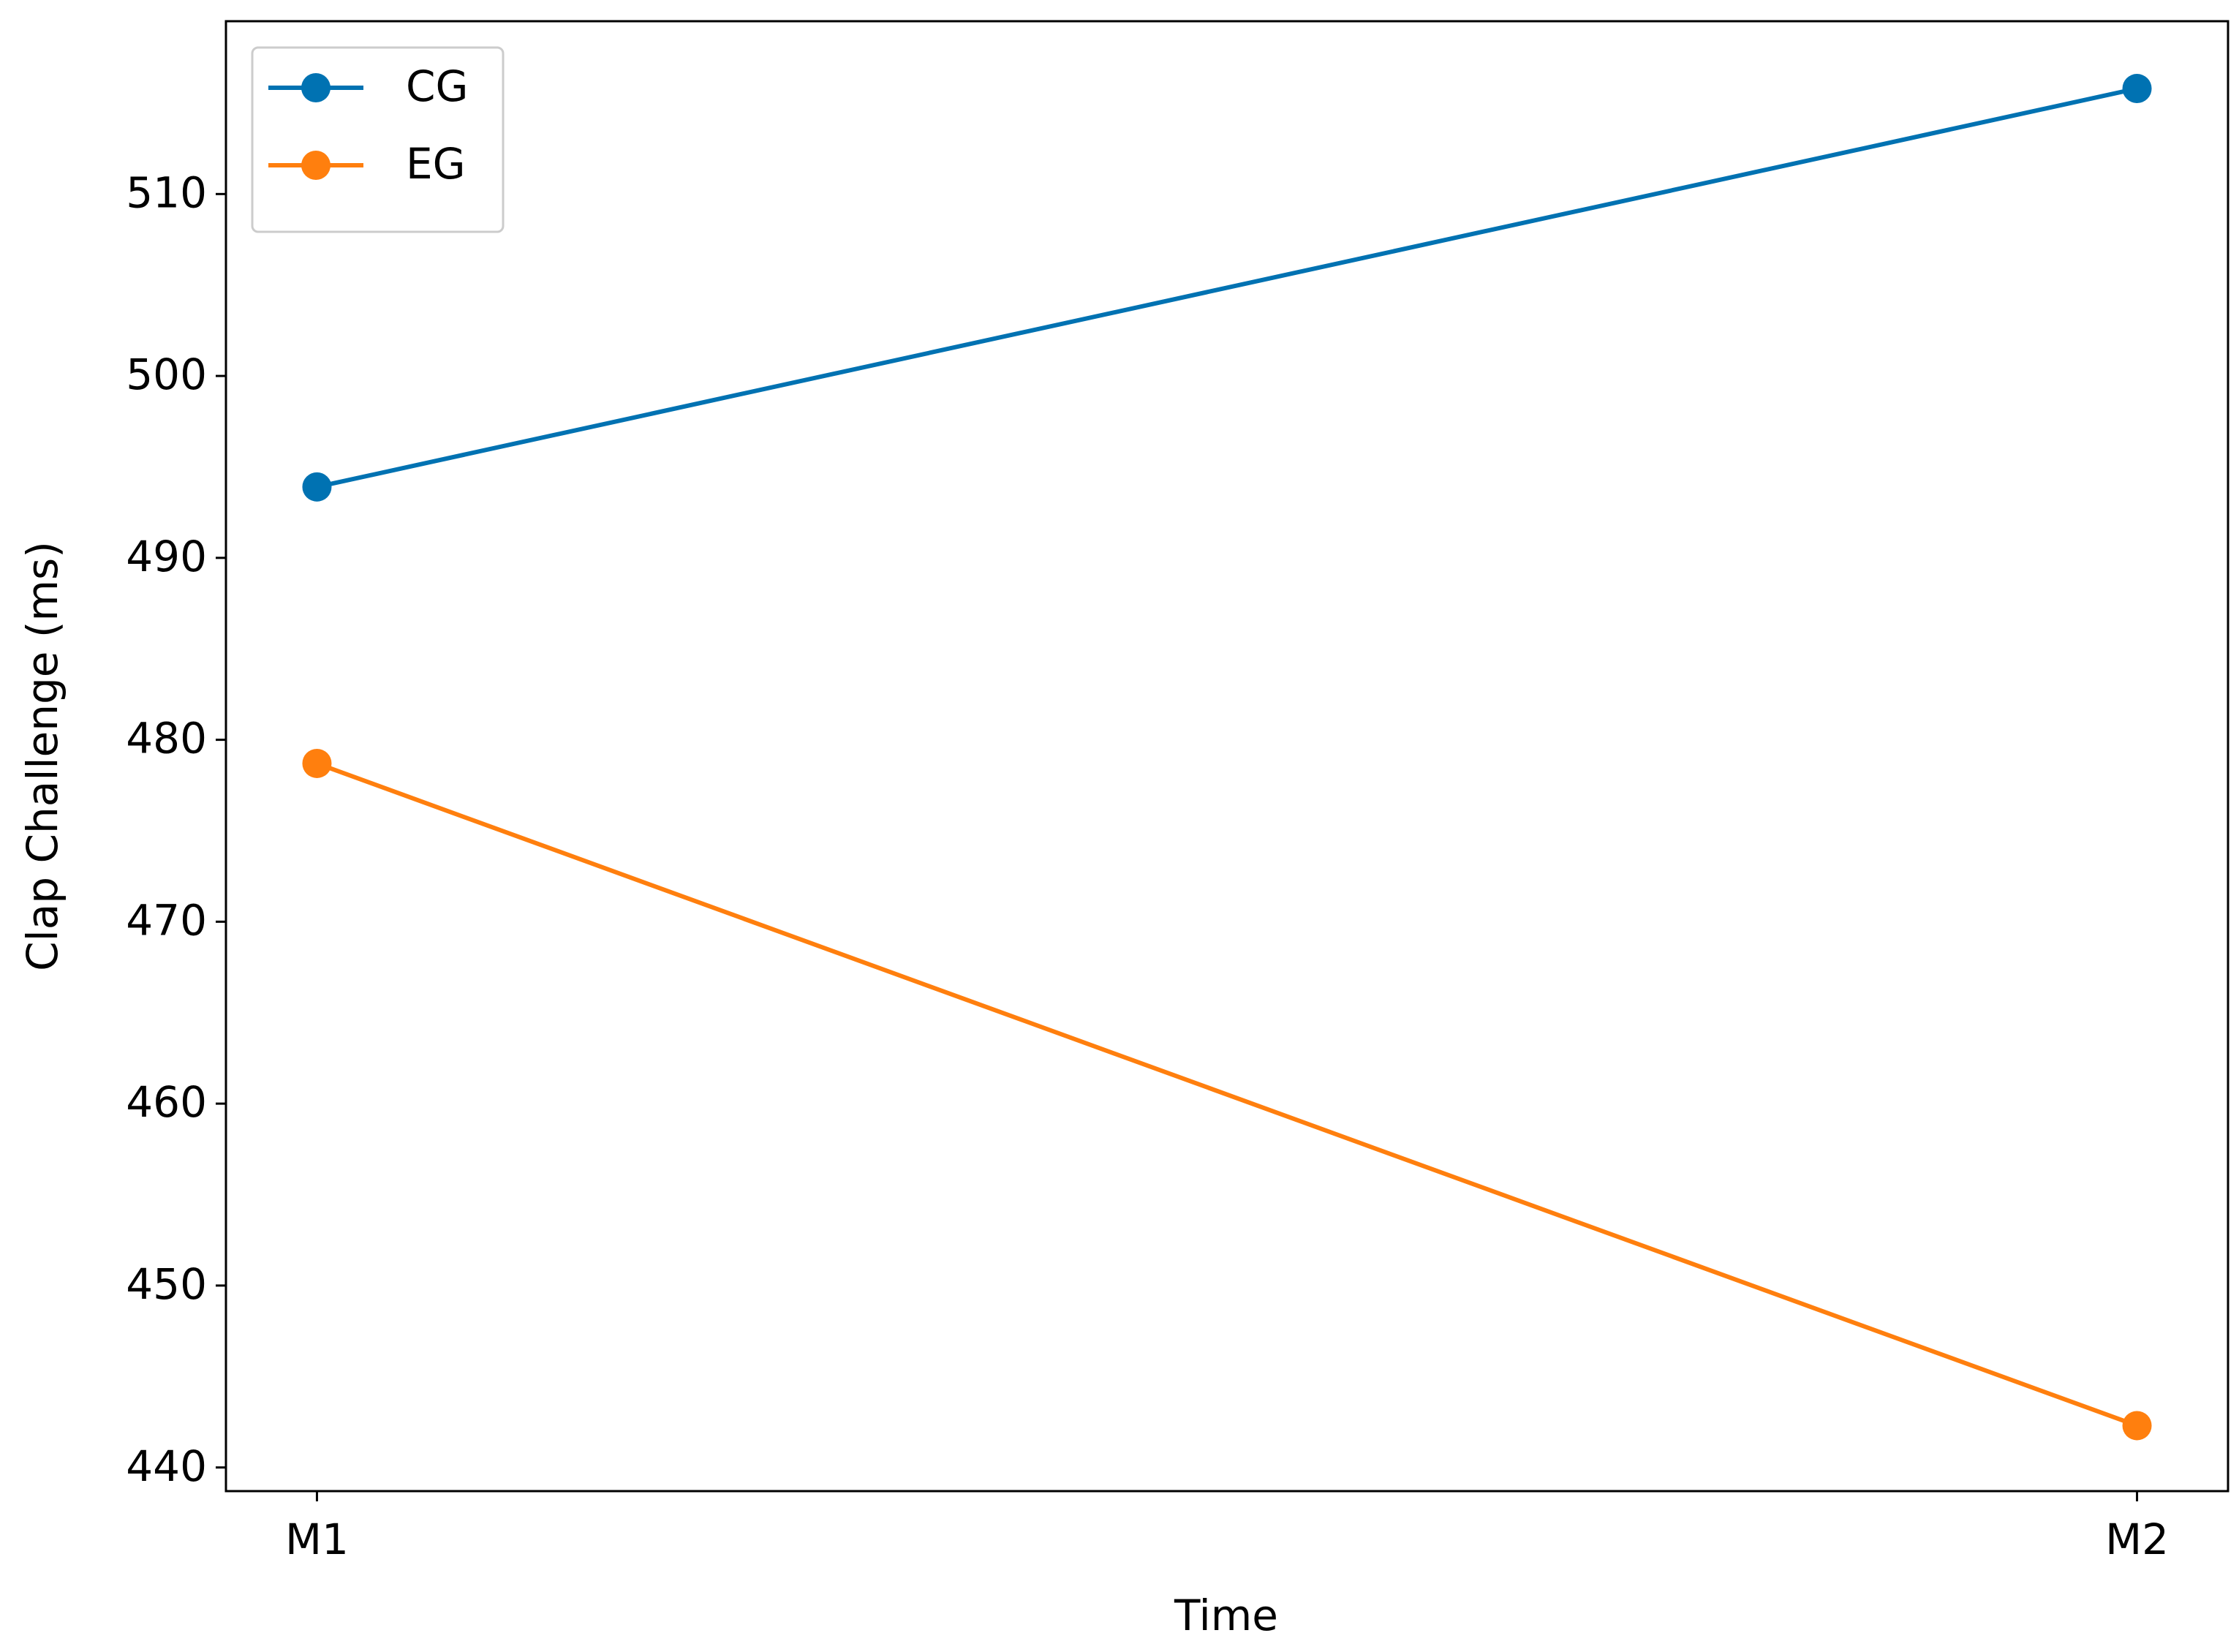  I want to click on legend-label: EG, so click(436, 164).